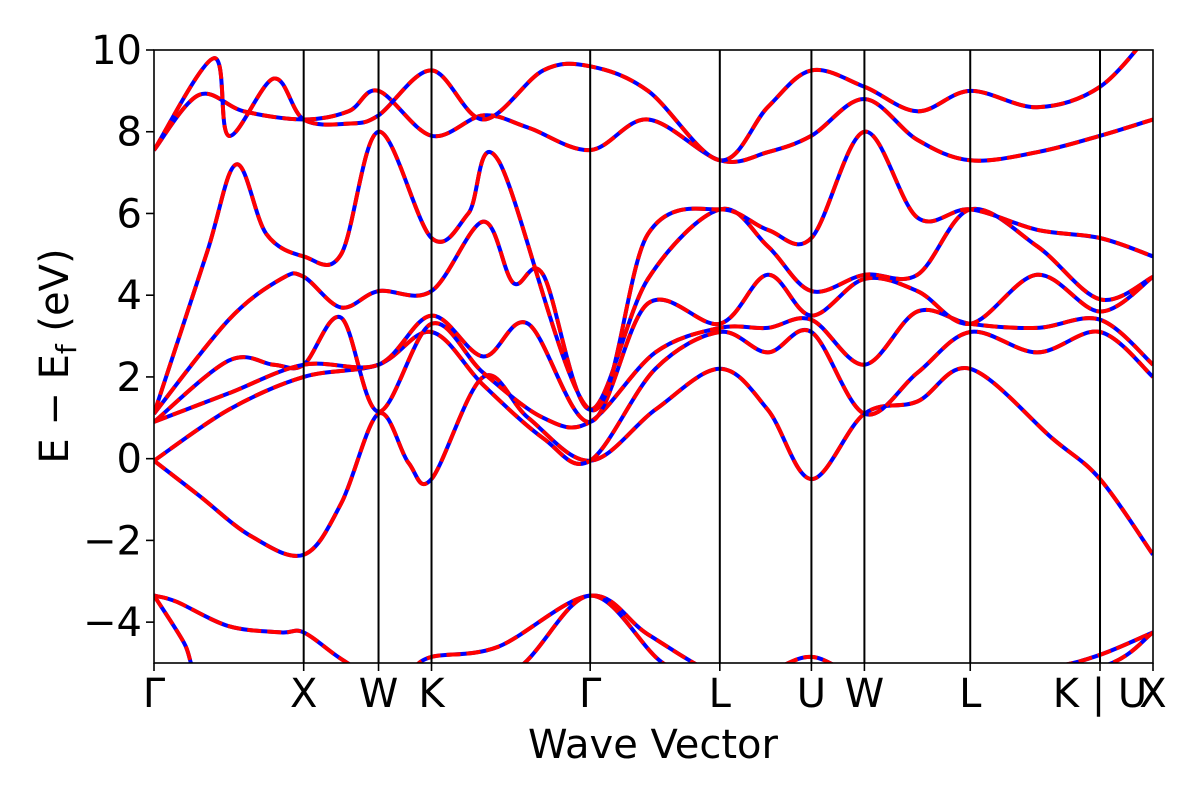 The height and width of the screenshot is (800, 1200). What do you see at coordinates (303, 694) in the screenshot?
I see `x-tick-label-1: X` at bounding box center [303, 694].